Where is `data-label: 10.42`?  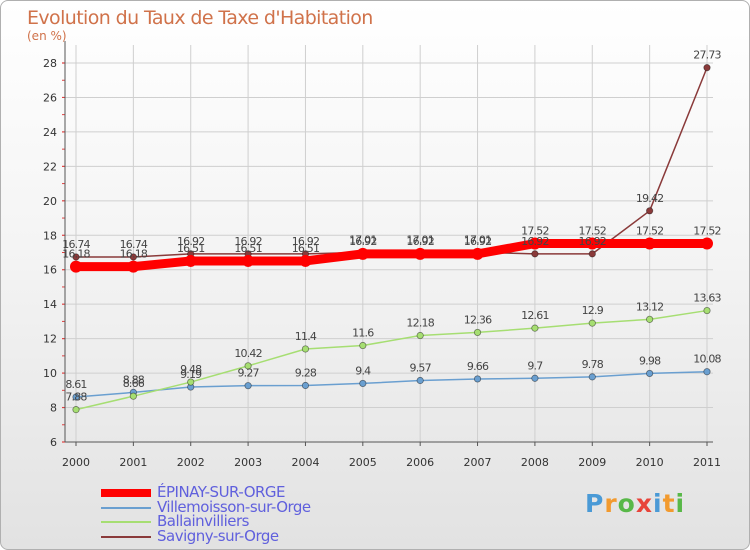 data-label: 10.42 is located at coordinates (248, 353).